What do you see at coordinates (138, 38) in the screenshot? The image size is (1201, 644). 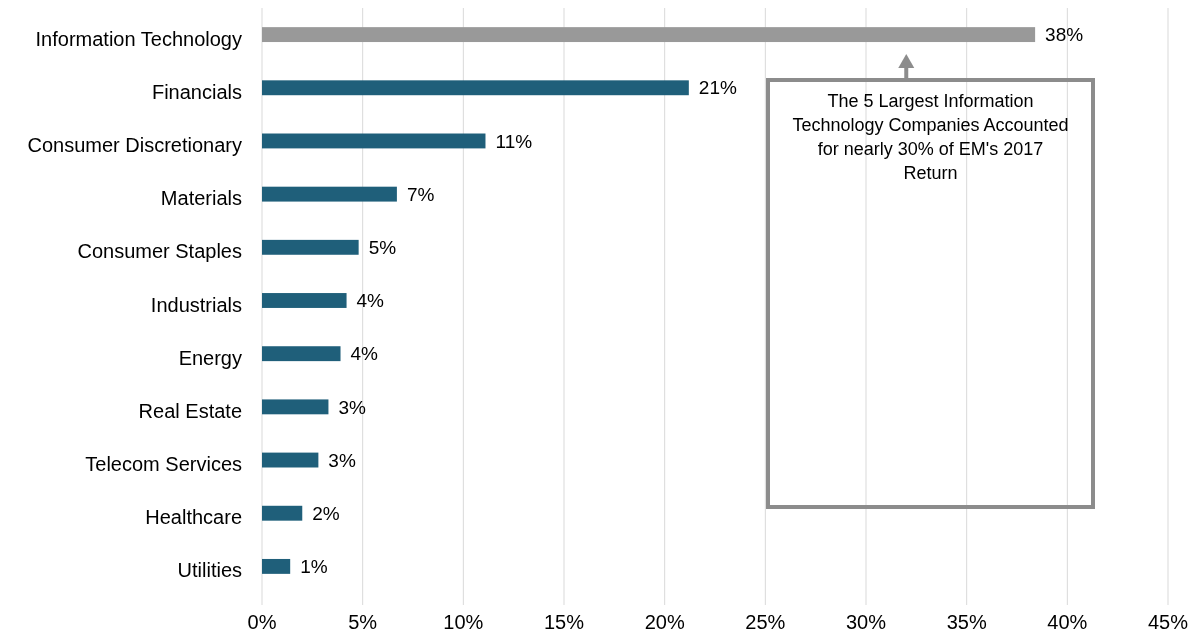 I see `y-tick-label: Information Technology` at bounding box center [138, 38].